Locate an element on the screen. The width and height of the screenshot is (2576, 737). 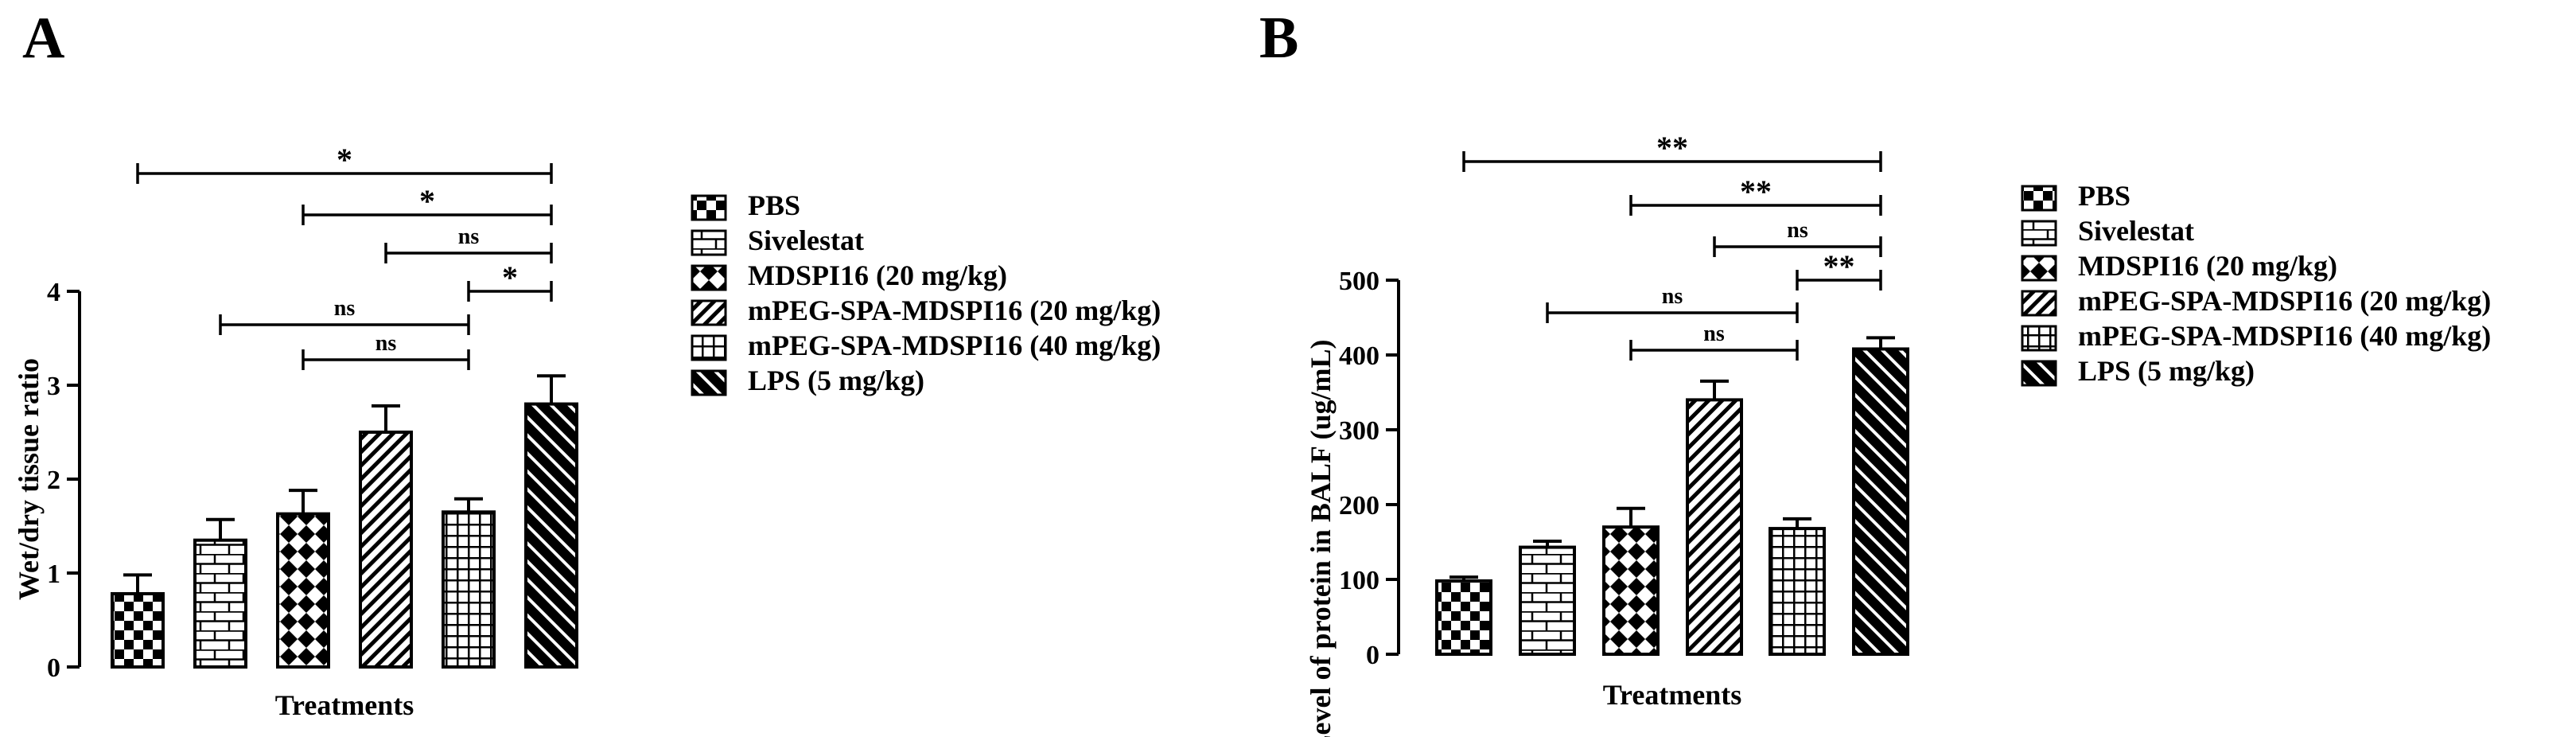
y-tick-label: 500 is located at coordinates (1359, 281).